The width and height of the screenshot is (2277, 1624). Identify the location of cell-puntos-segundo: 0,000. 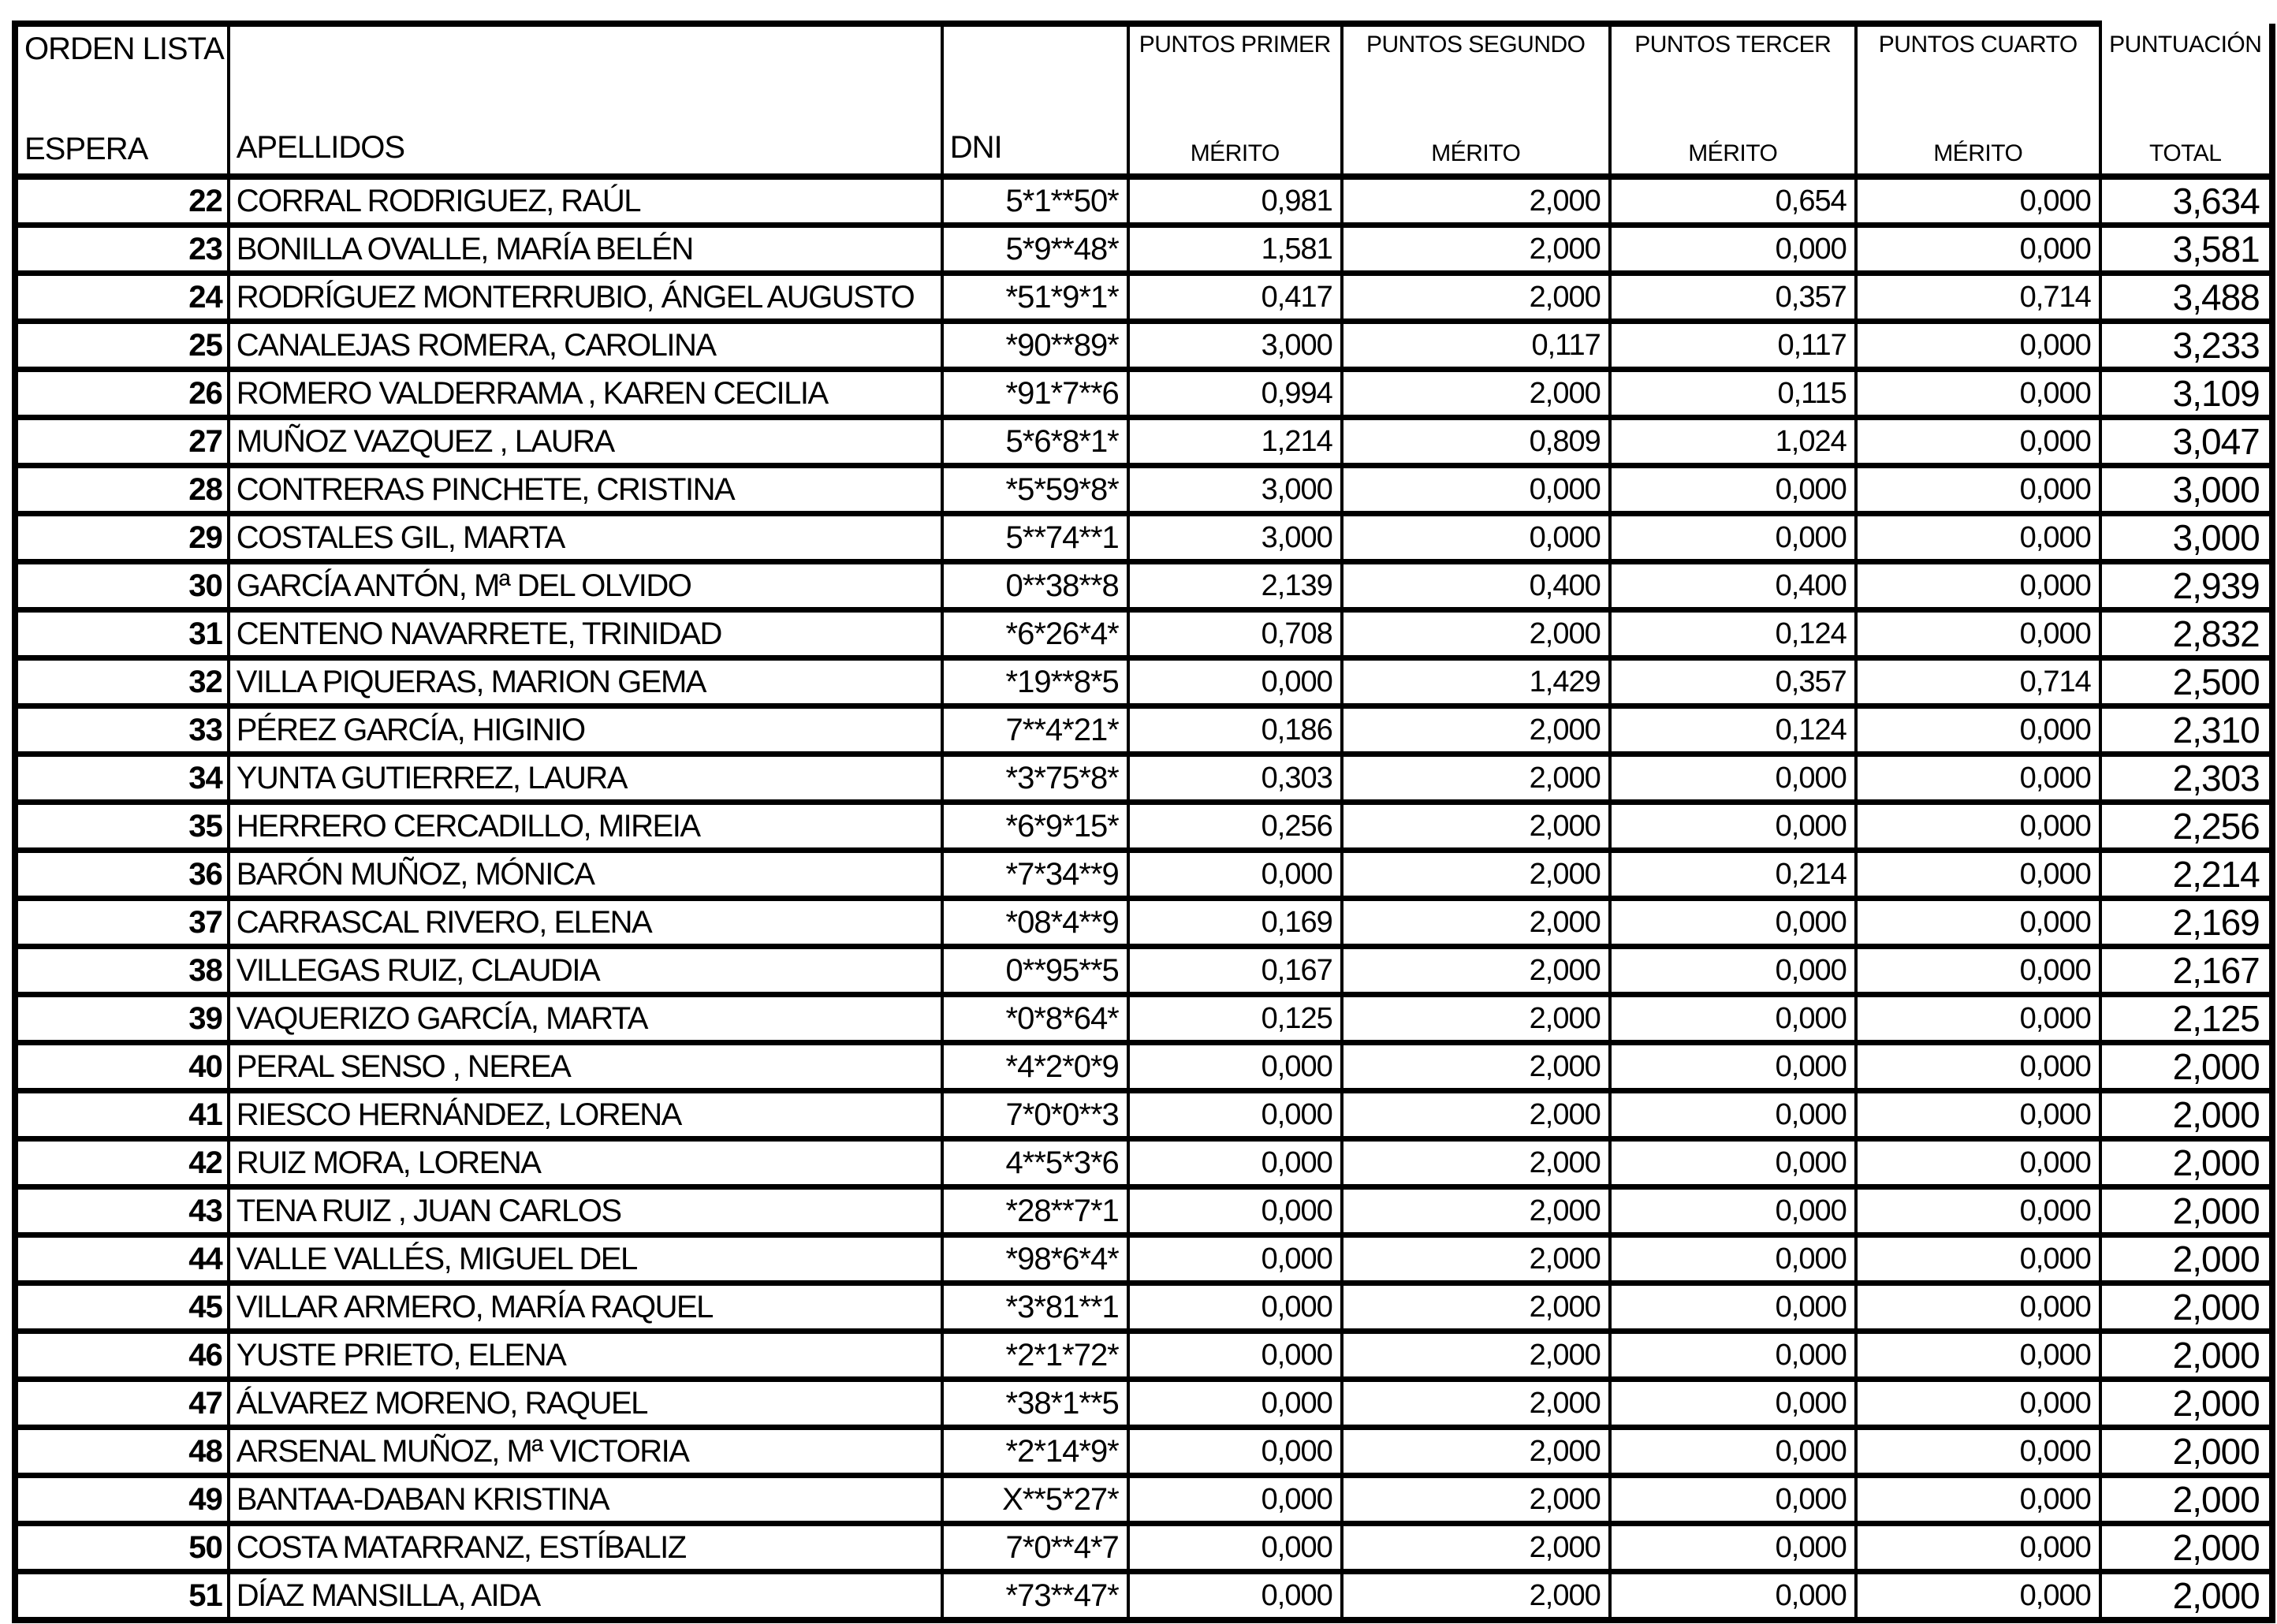
(1476, 537).